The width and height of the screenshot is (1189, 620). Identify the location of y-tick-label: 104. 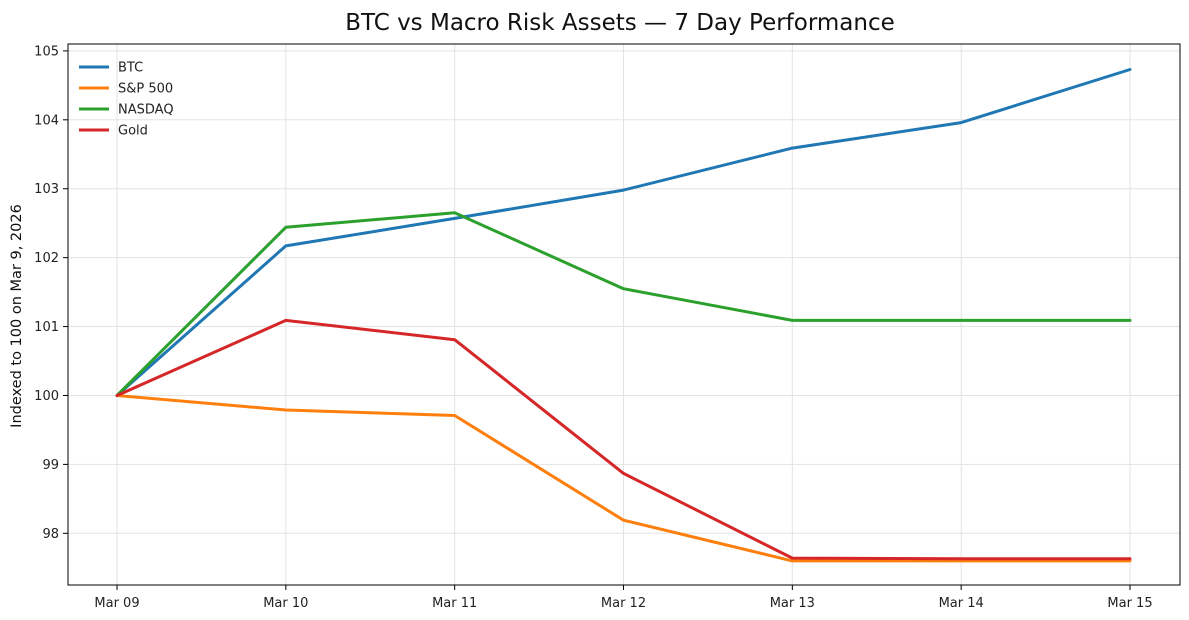
(46, 120).